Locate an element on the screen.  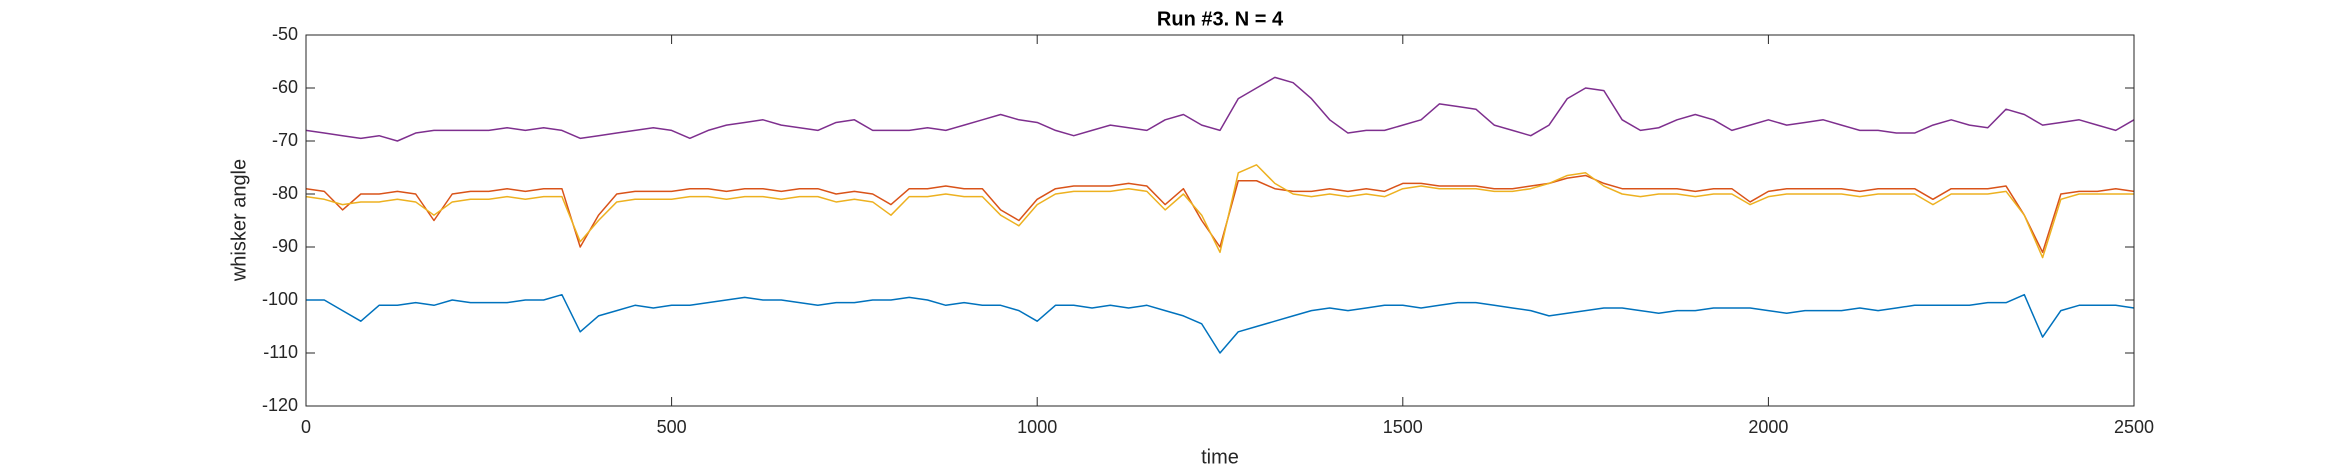
x-tick-label: 0 is located at coordinates (306, 427).